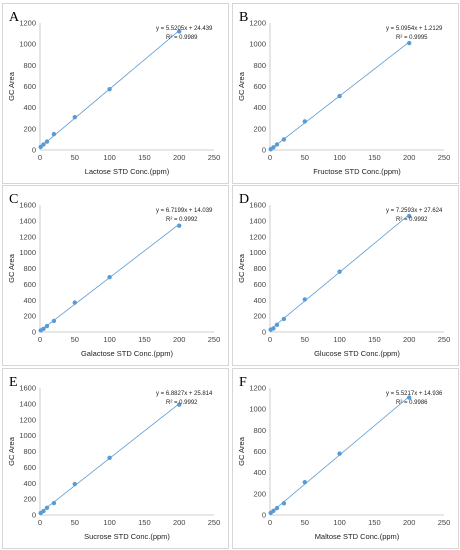 This screenshot has height=550, width=460. What do you see at coordinates (357, 171) in the screenshot?
I see `x-axis-title: Fructose STD Conc.(ppm)` at bounding box center [357, 171].